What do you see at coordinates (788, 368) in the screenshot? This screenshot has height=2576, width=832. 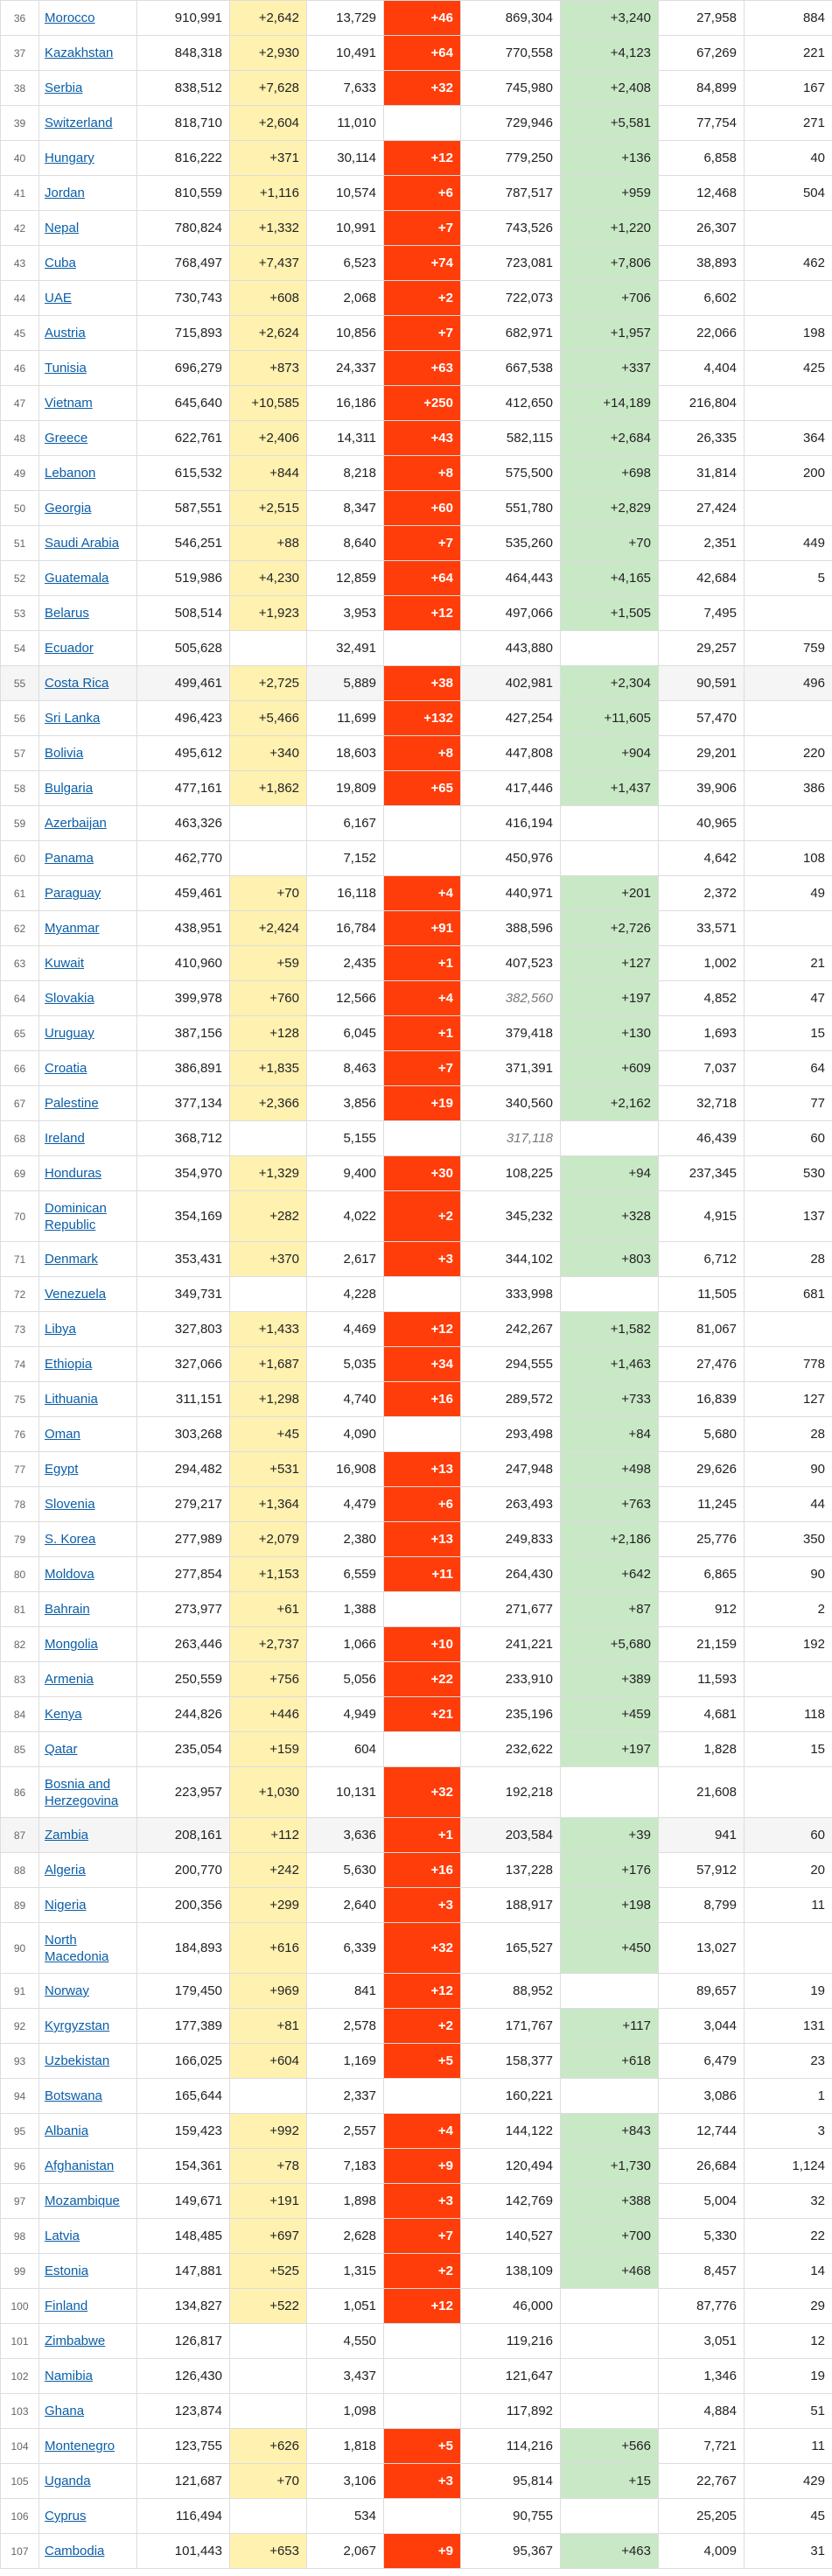 I see `serious-critical-cell: 425` at bounding box center [788, 368].